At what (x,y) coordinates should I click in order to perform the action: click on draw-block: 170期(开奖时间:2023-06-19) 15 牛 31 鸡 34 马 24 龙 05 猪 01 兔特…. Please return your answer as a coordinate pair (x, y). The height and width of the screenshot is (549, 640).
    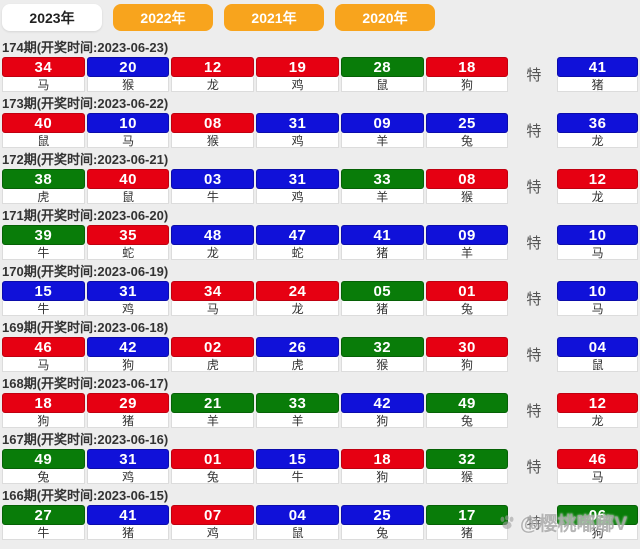
    Looking at the image, I should click on (321, 292).